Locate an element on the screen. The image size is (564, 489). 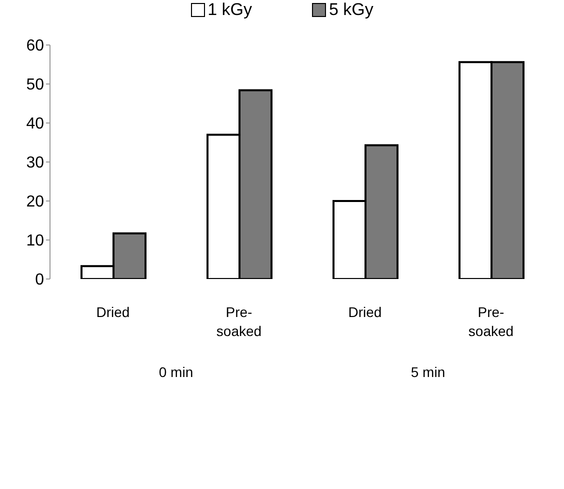
text: 5 min is located at coordinates (428, 372).